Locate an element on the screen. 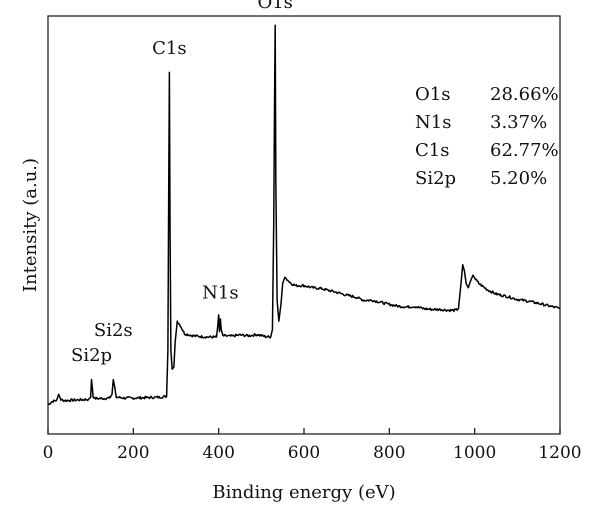  x-axis-tick-labels: 0 200 400 600 800 1000 1200 is located at coordinates (312, 453).